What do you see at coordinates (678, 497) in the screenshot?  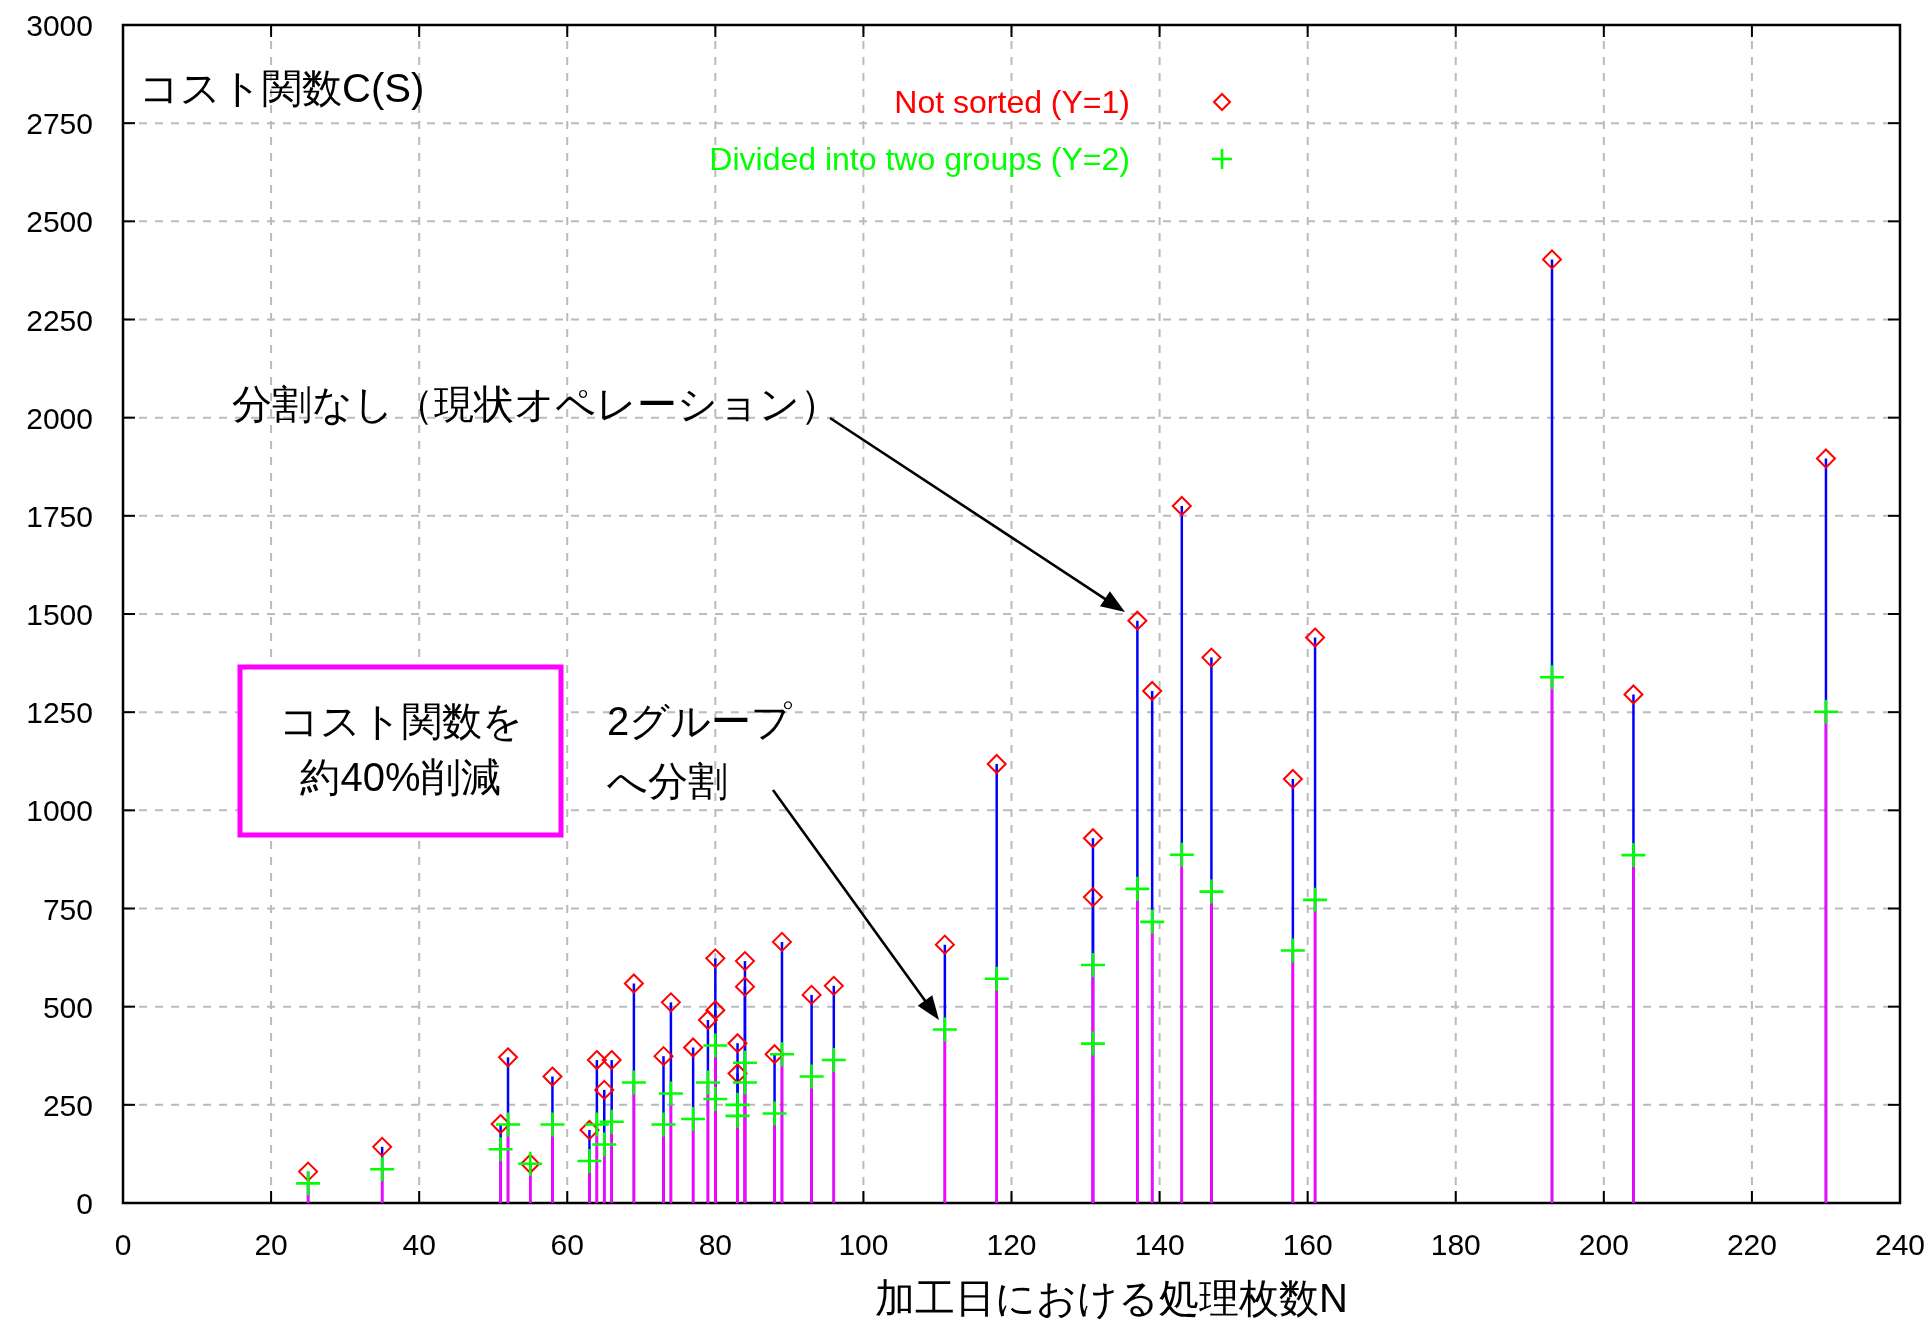 I see `note: 分割なし（現状オペレーション）` at bounding box center [678, 497].